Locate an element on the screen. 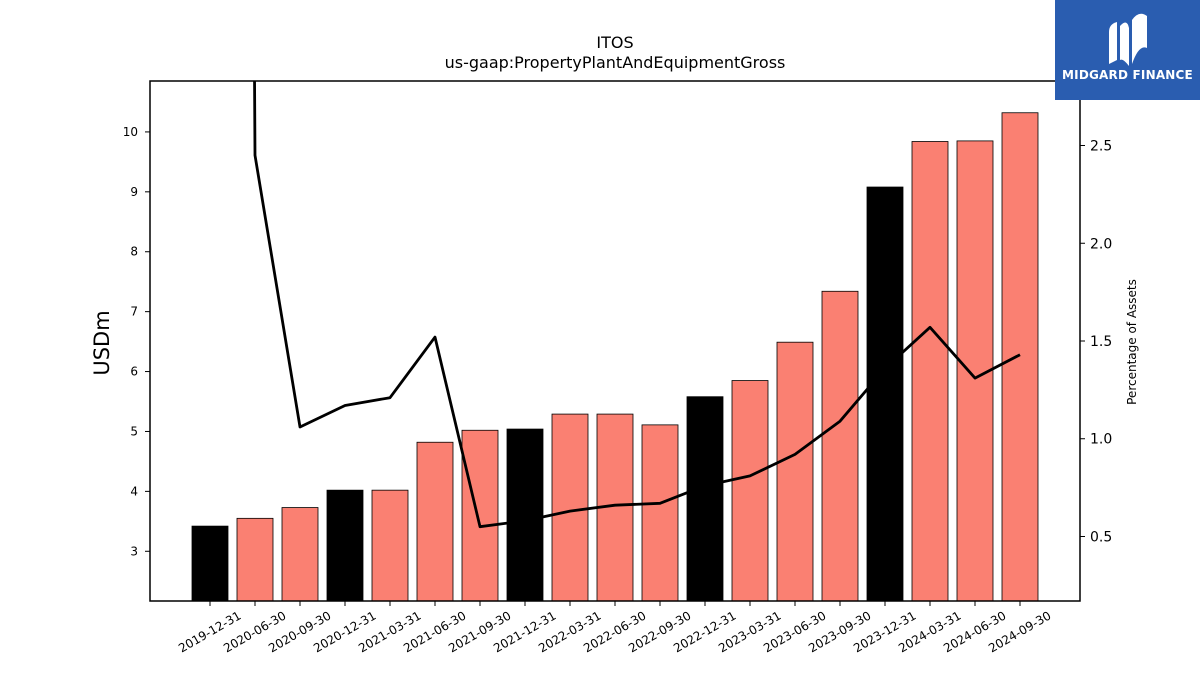  y-axis-label: USDm is located at coordinates (102, 342).